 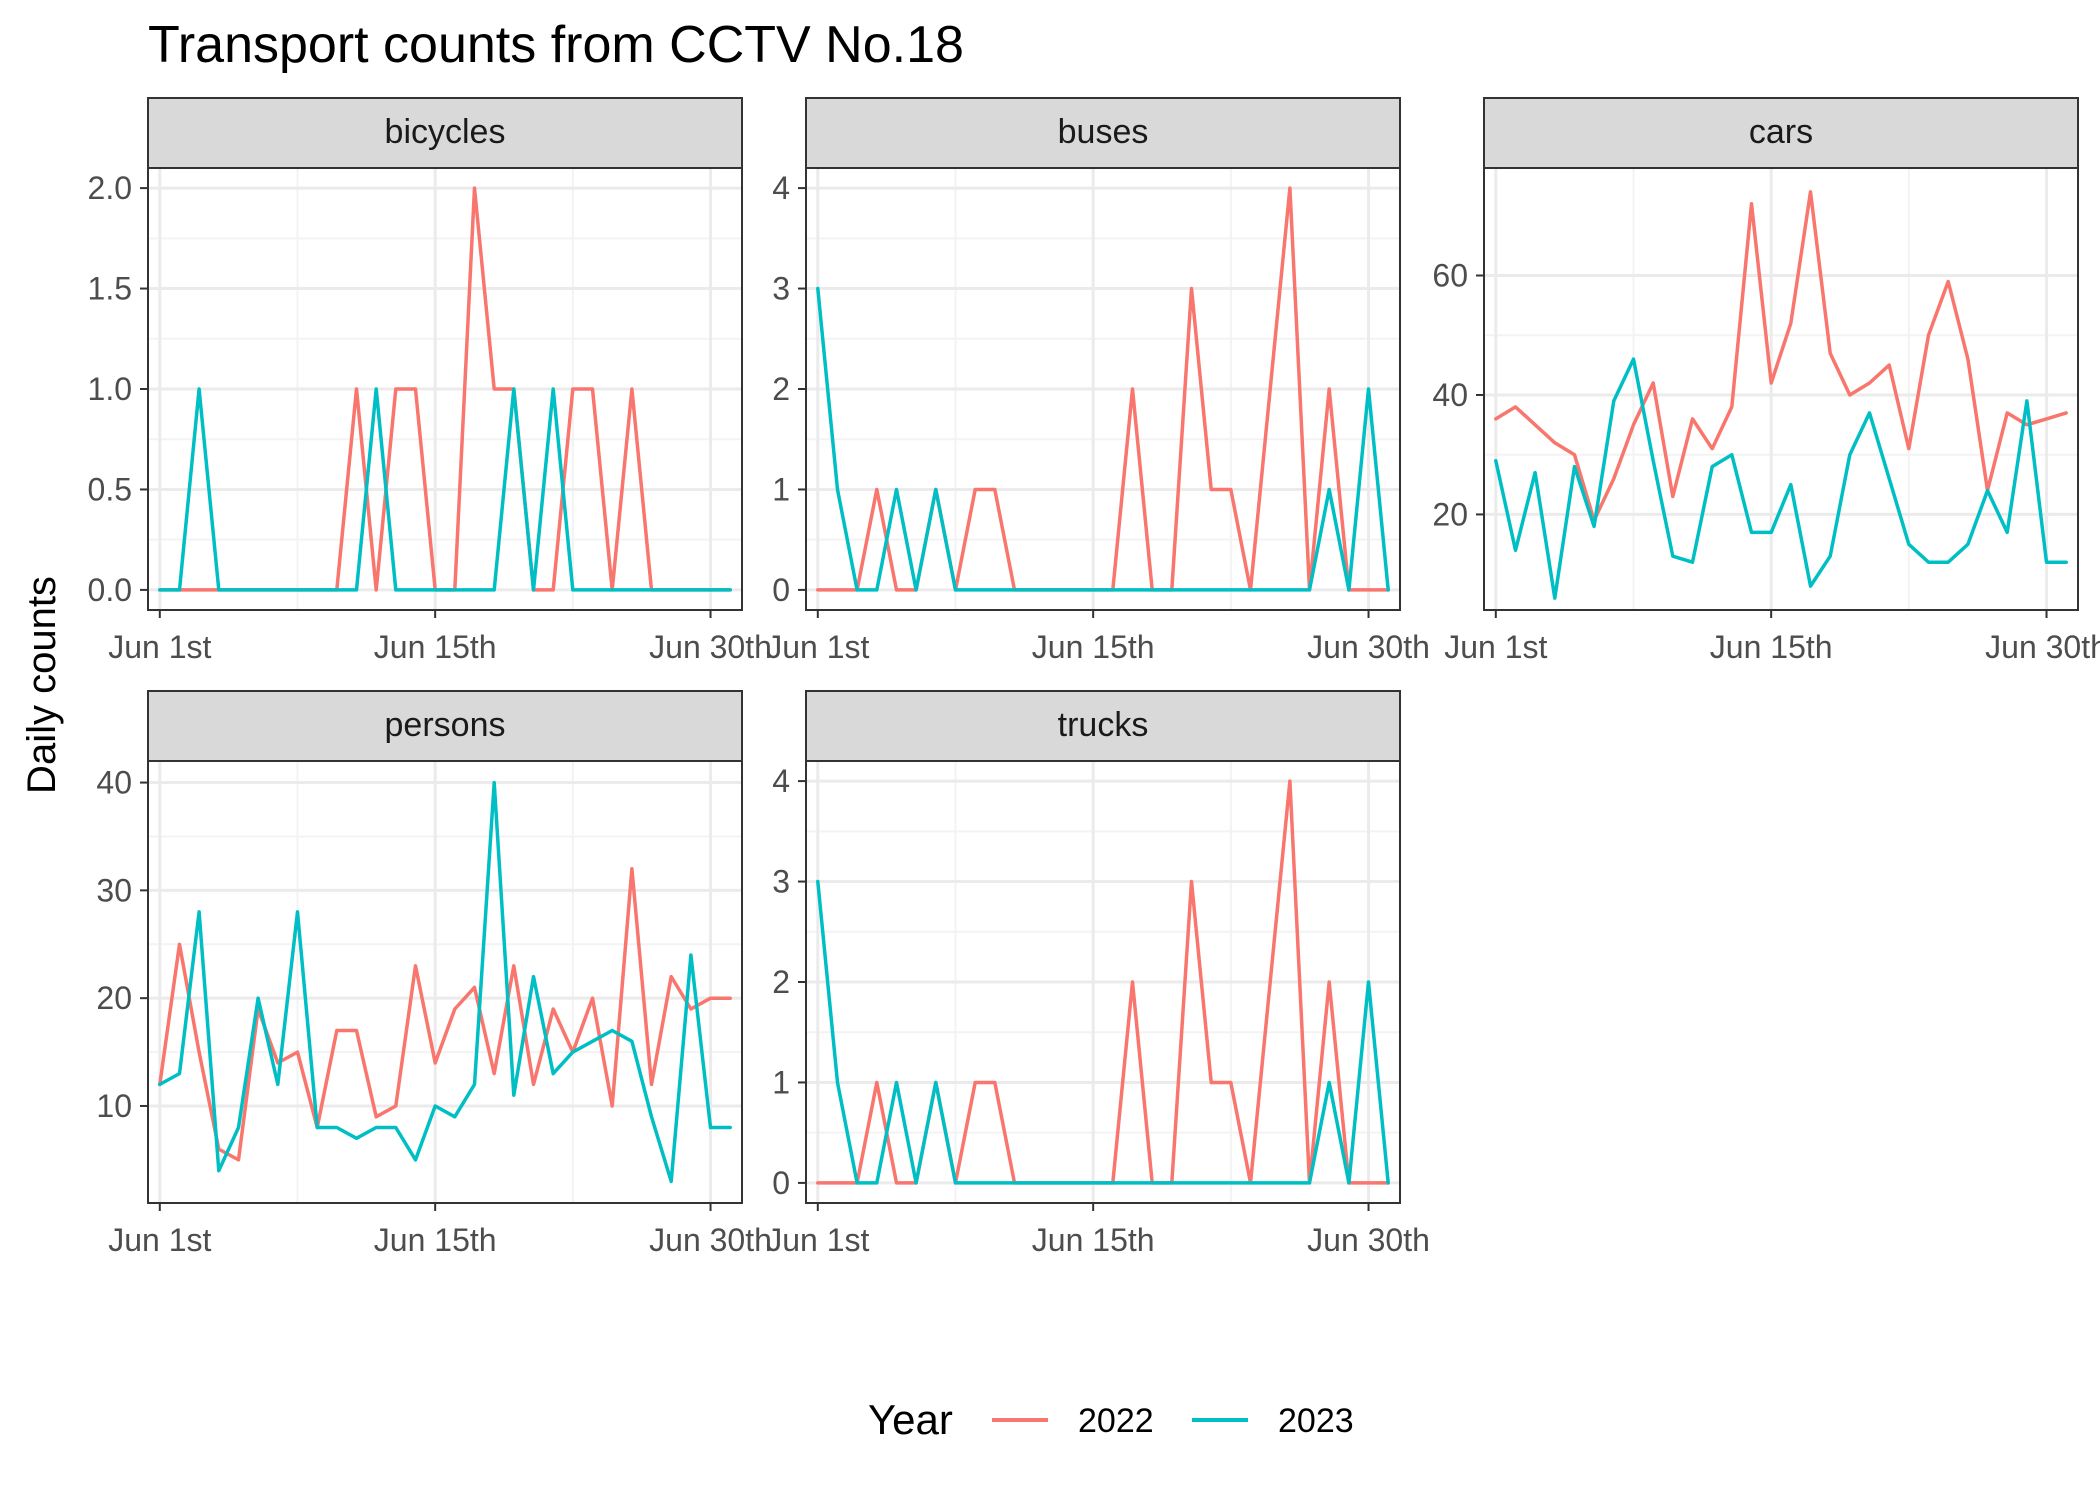 I want to click on y-axis-title: Daily counts, so click(x=42, y=685).